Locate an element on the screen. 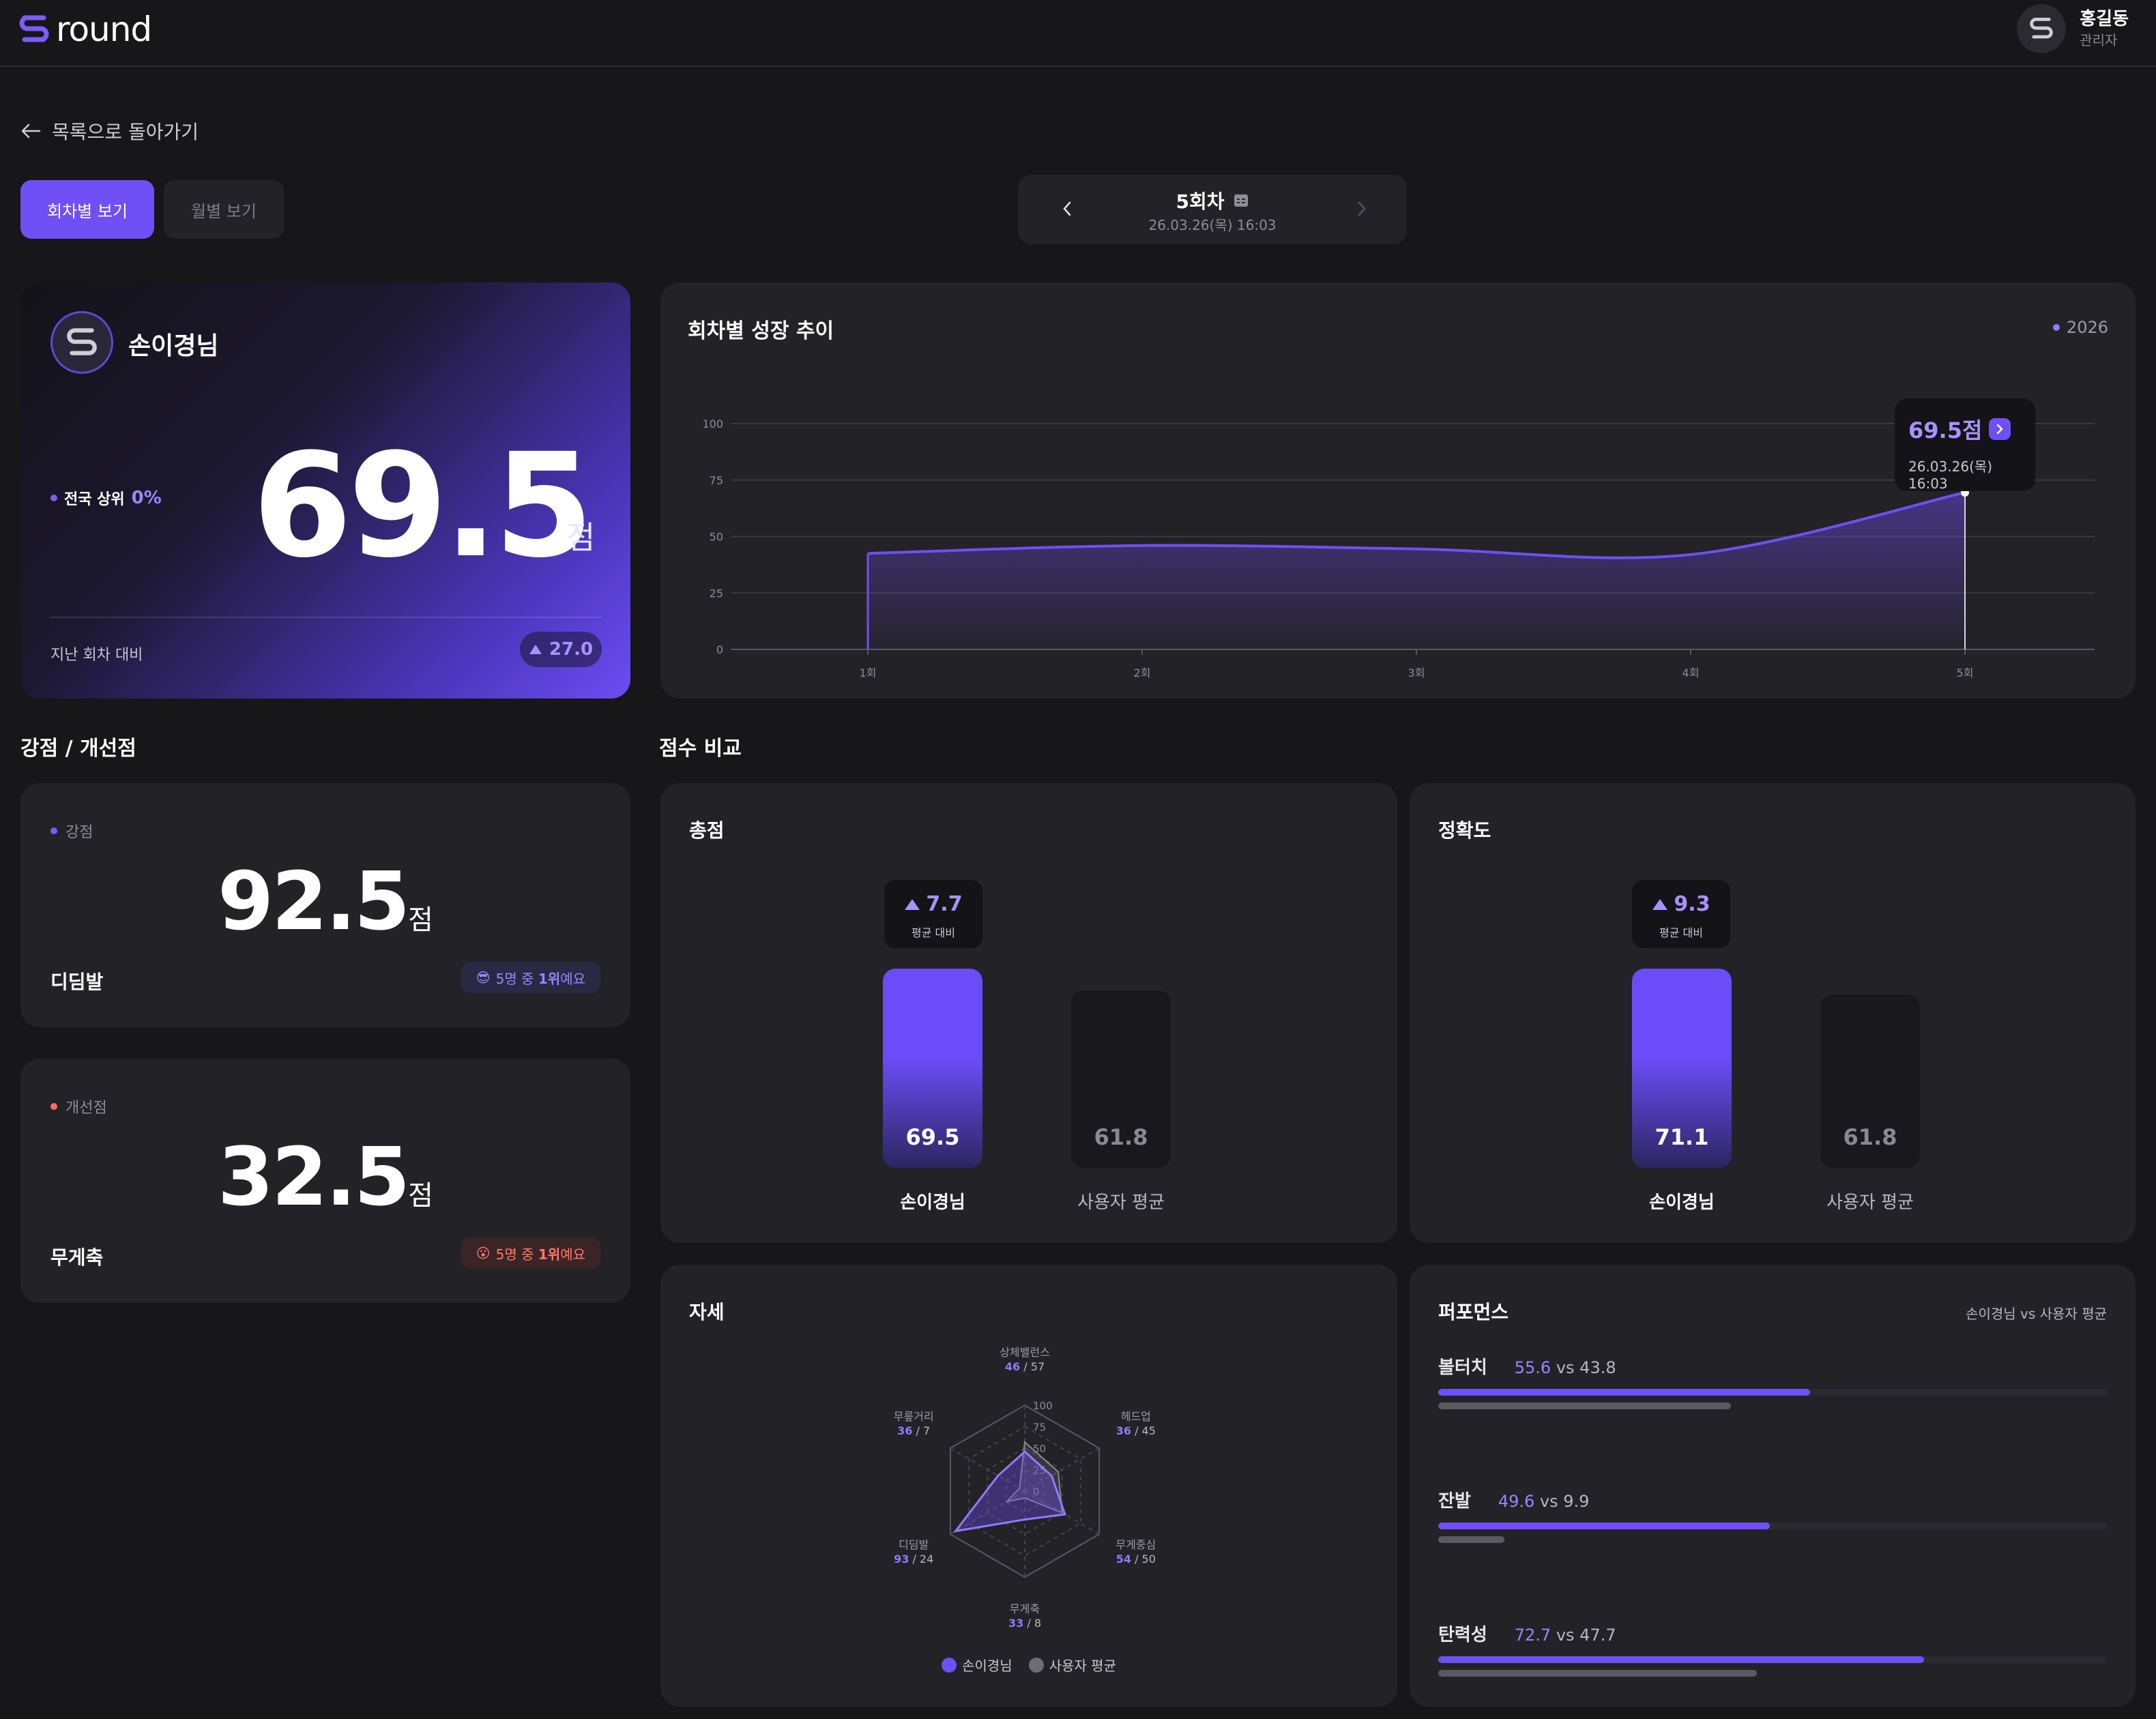 The width and height of the screenshot is (2156, 1719). trend-title: 회차별 성장 추이 is located at coordinates (761, 331).